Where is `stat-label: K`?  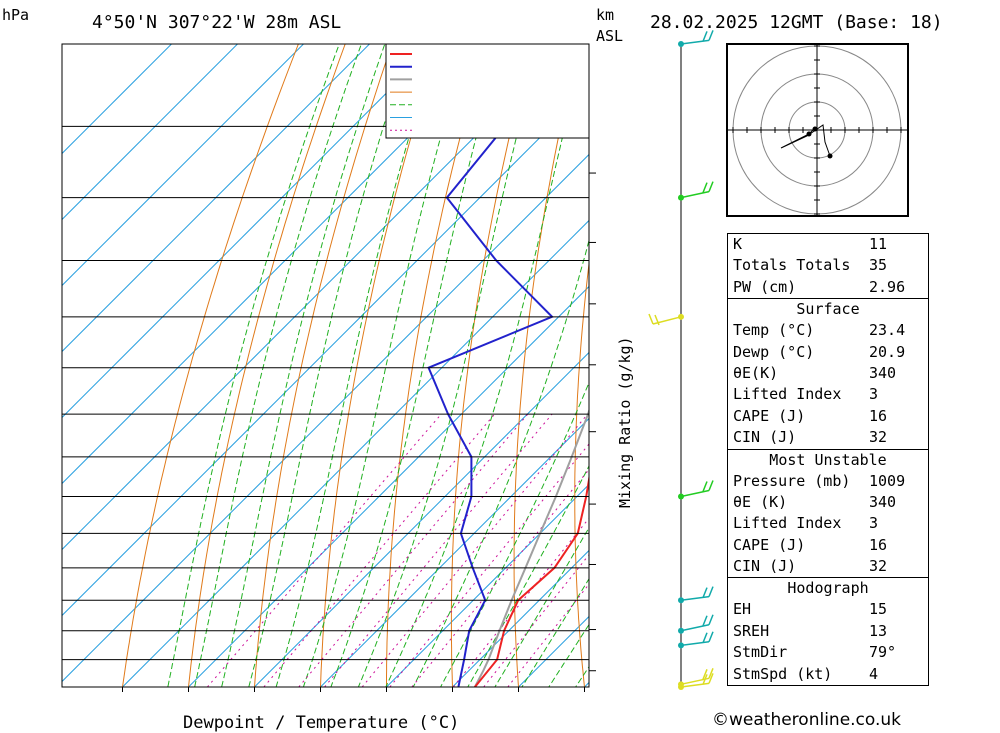 stat-label: K is located at coordinates (738, 244).